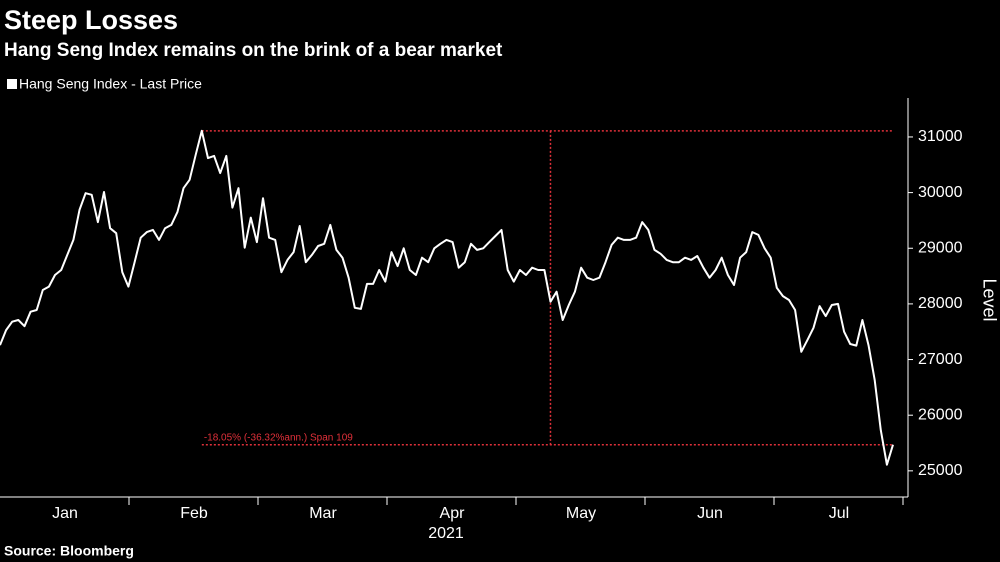  I want to click on y-tick-label: 27000, so click(940, 359).